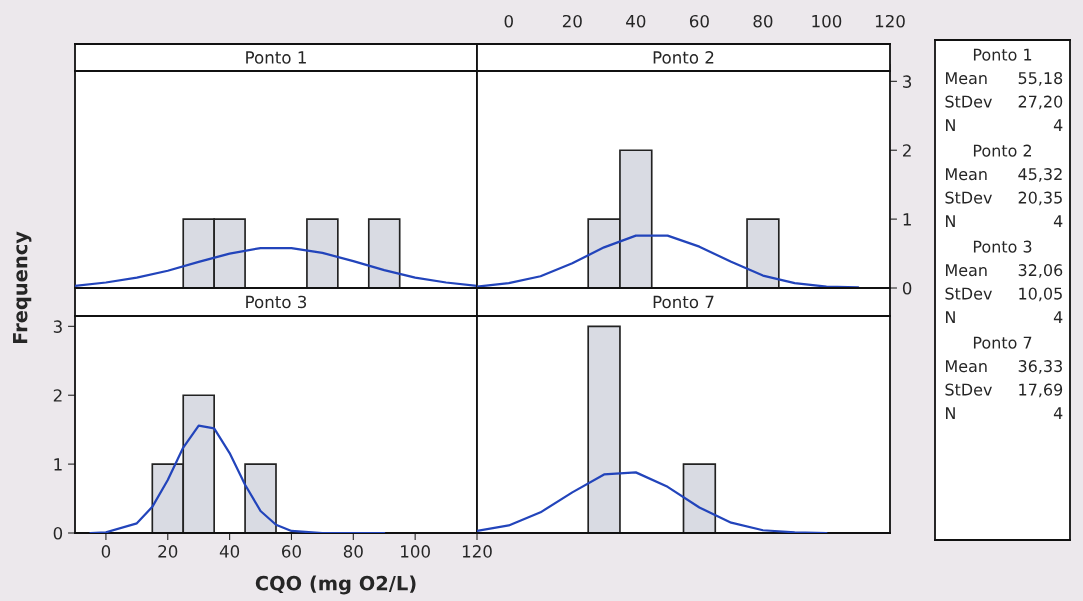 The image size is (1083, 601). Describe the element at coordinates (1004, 390) in the screenshot. I see `text: StDev 17,69` at that location.